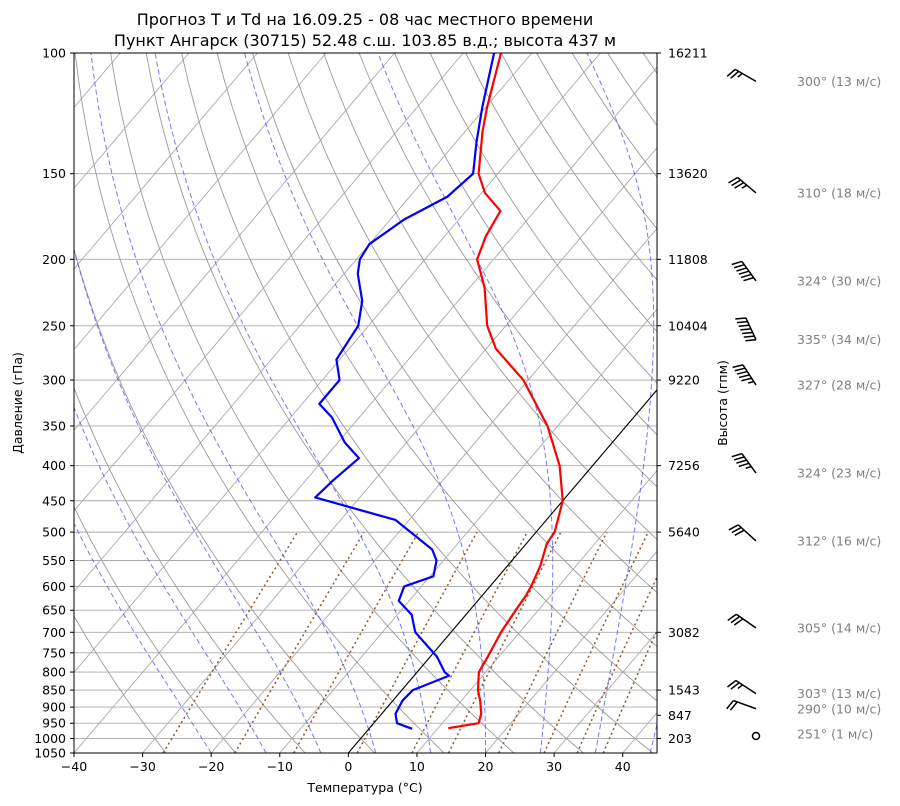 The image size is (900, 806). Describe the element at coordinates (839, 473) in the screenshot. I see `wind-label: 324° (23 м/с)` at that location.